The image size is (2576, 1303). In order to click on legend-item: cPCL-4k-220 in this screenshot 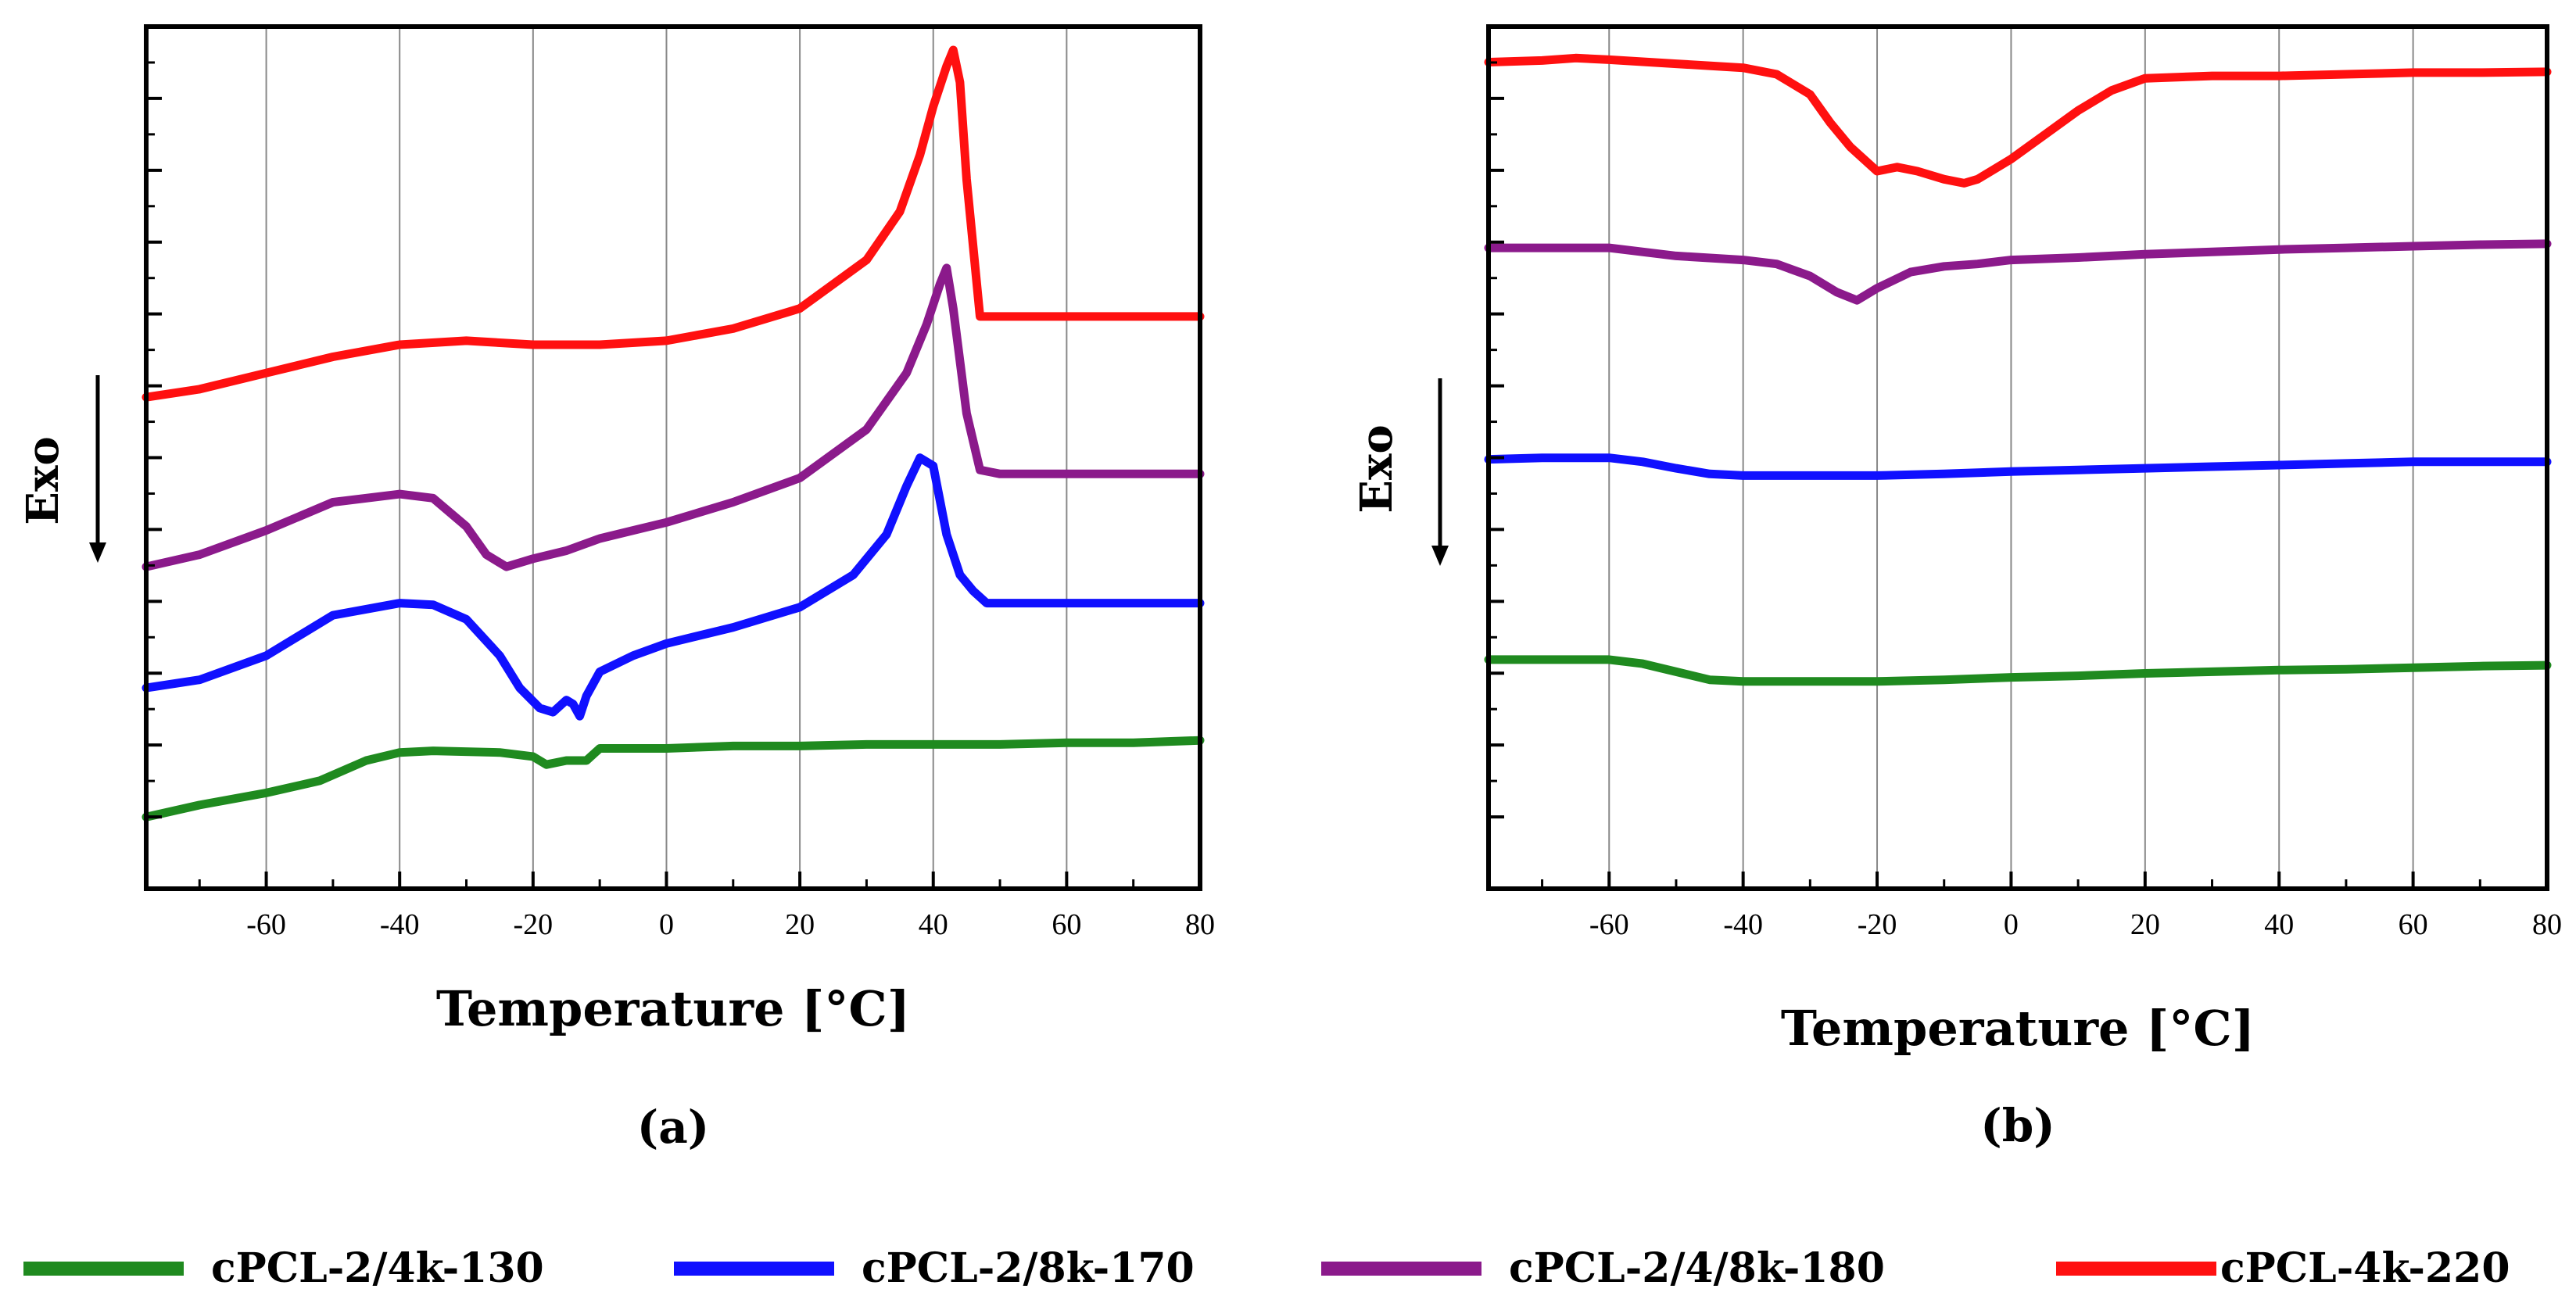, I will do `click(2283, 1268)`.